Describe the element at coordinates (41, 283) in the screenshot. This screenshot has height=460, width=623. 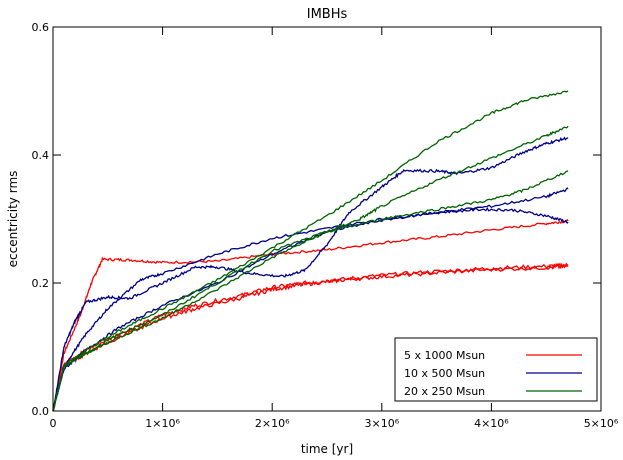
I see `y-tick-label: 0.2` at that location.